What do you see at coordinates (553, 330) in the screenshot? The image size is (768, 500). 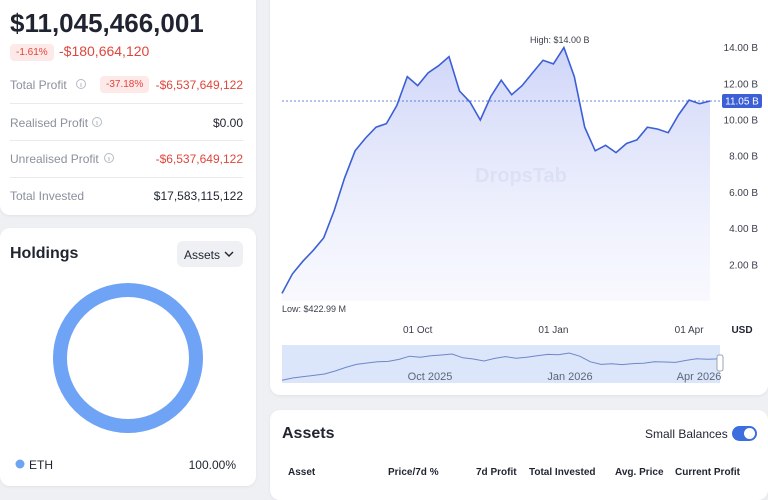 I see `x-tick-label: 01 Jan` at bounding box center [553, 330].